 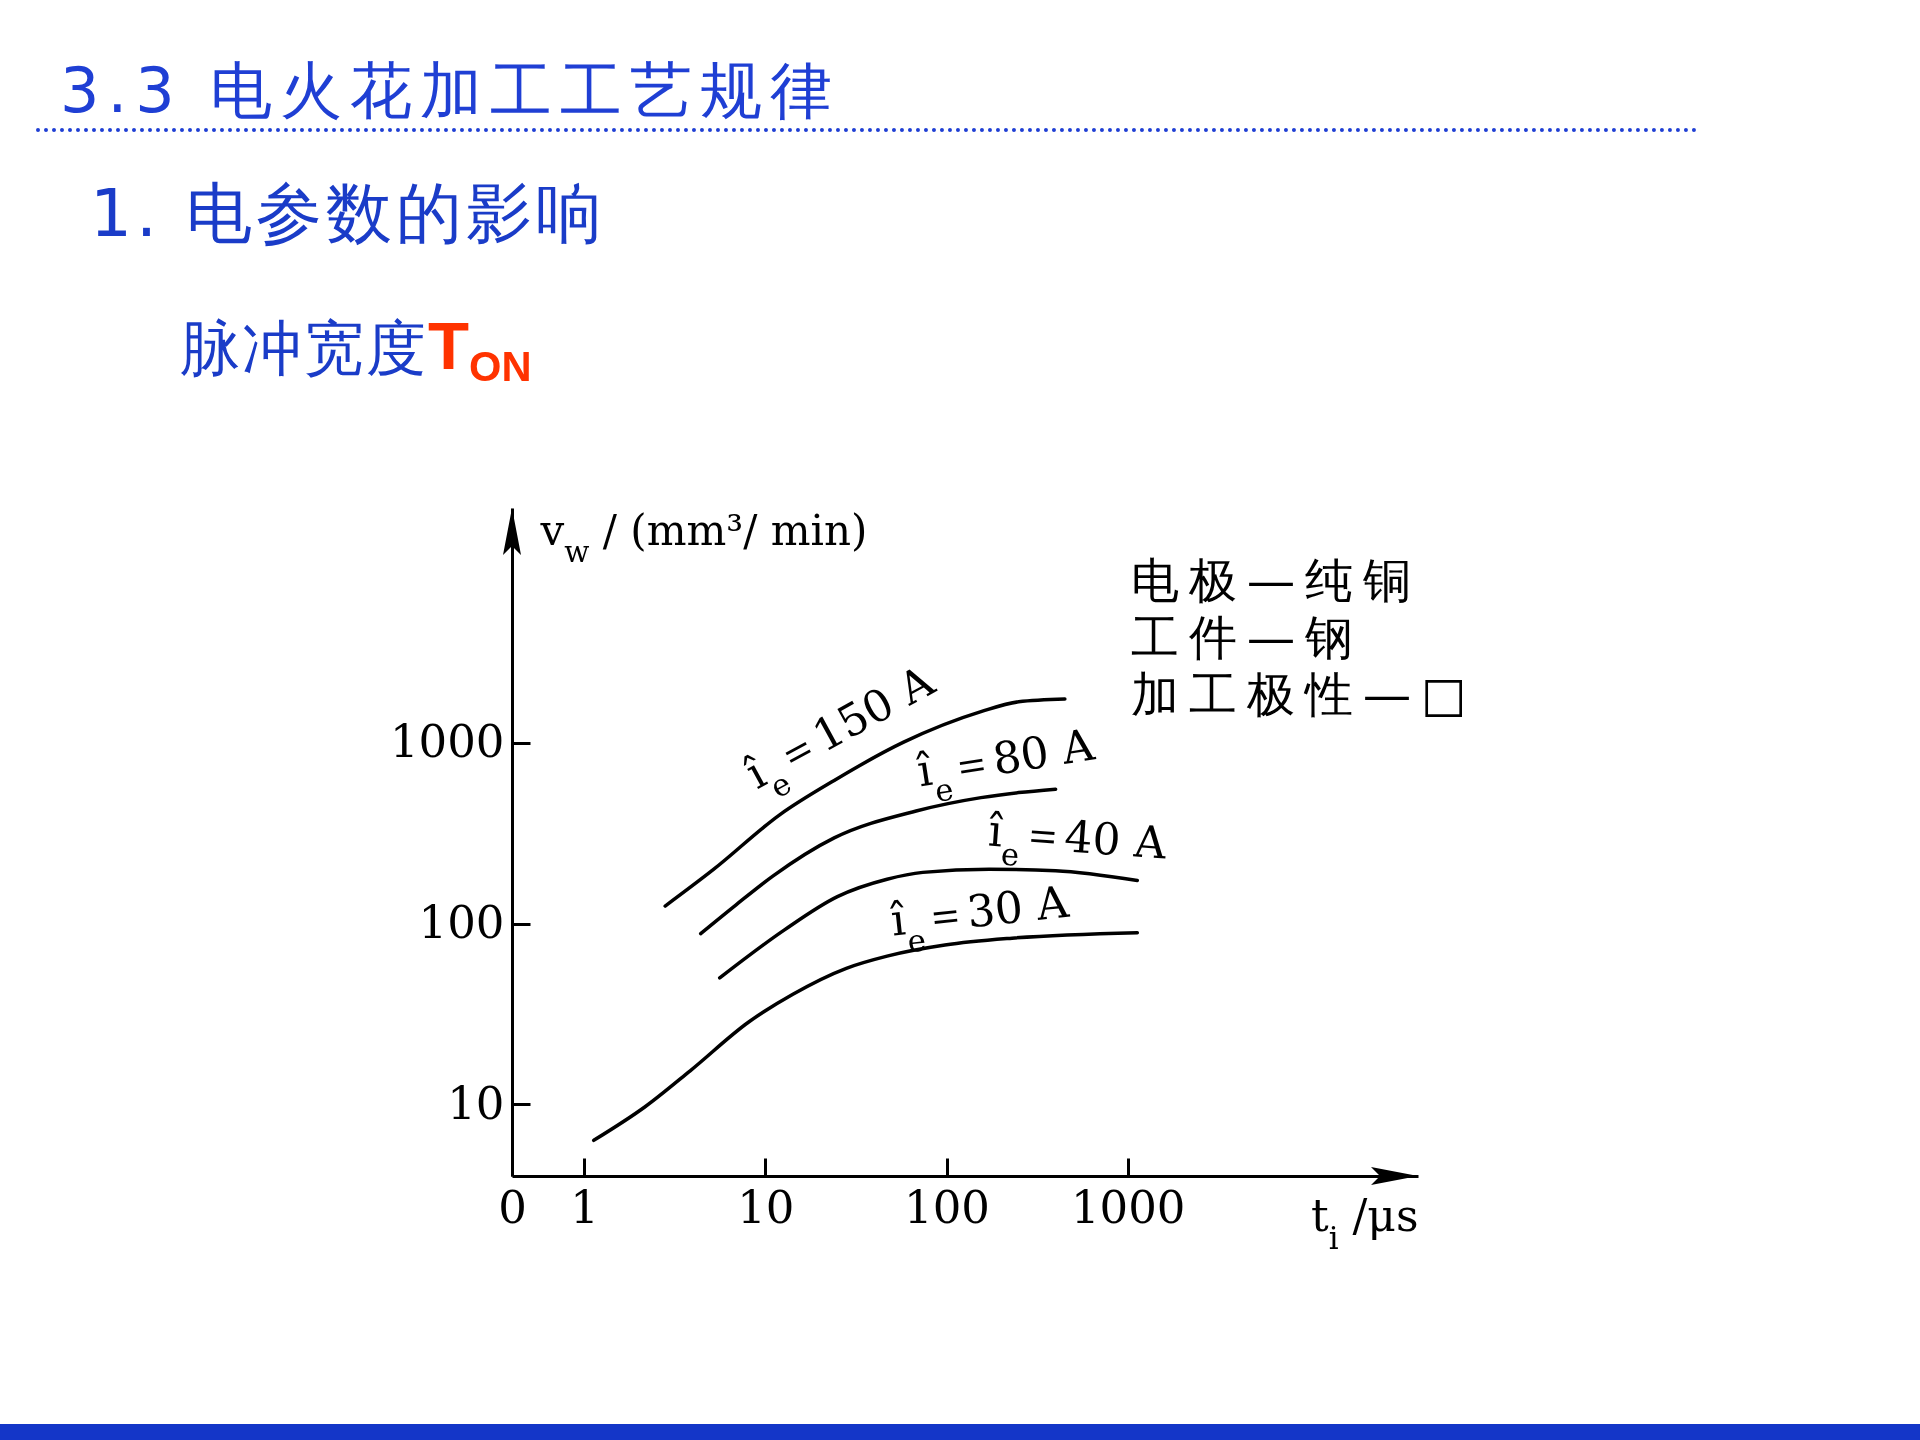 I want to click on annotation: 工件—钢, so click(x=1247, y=637).